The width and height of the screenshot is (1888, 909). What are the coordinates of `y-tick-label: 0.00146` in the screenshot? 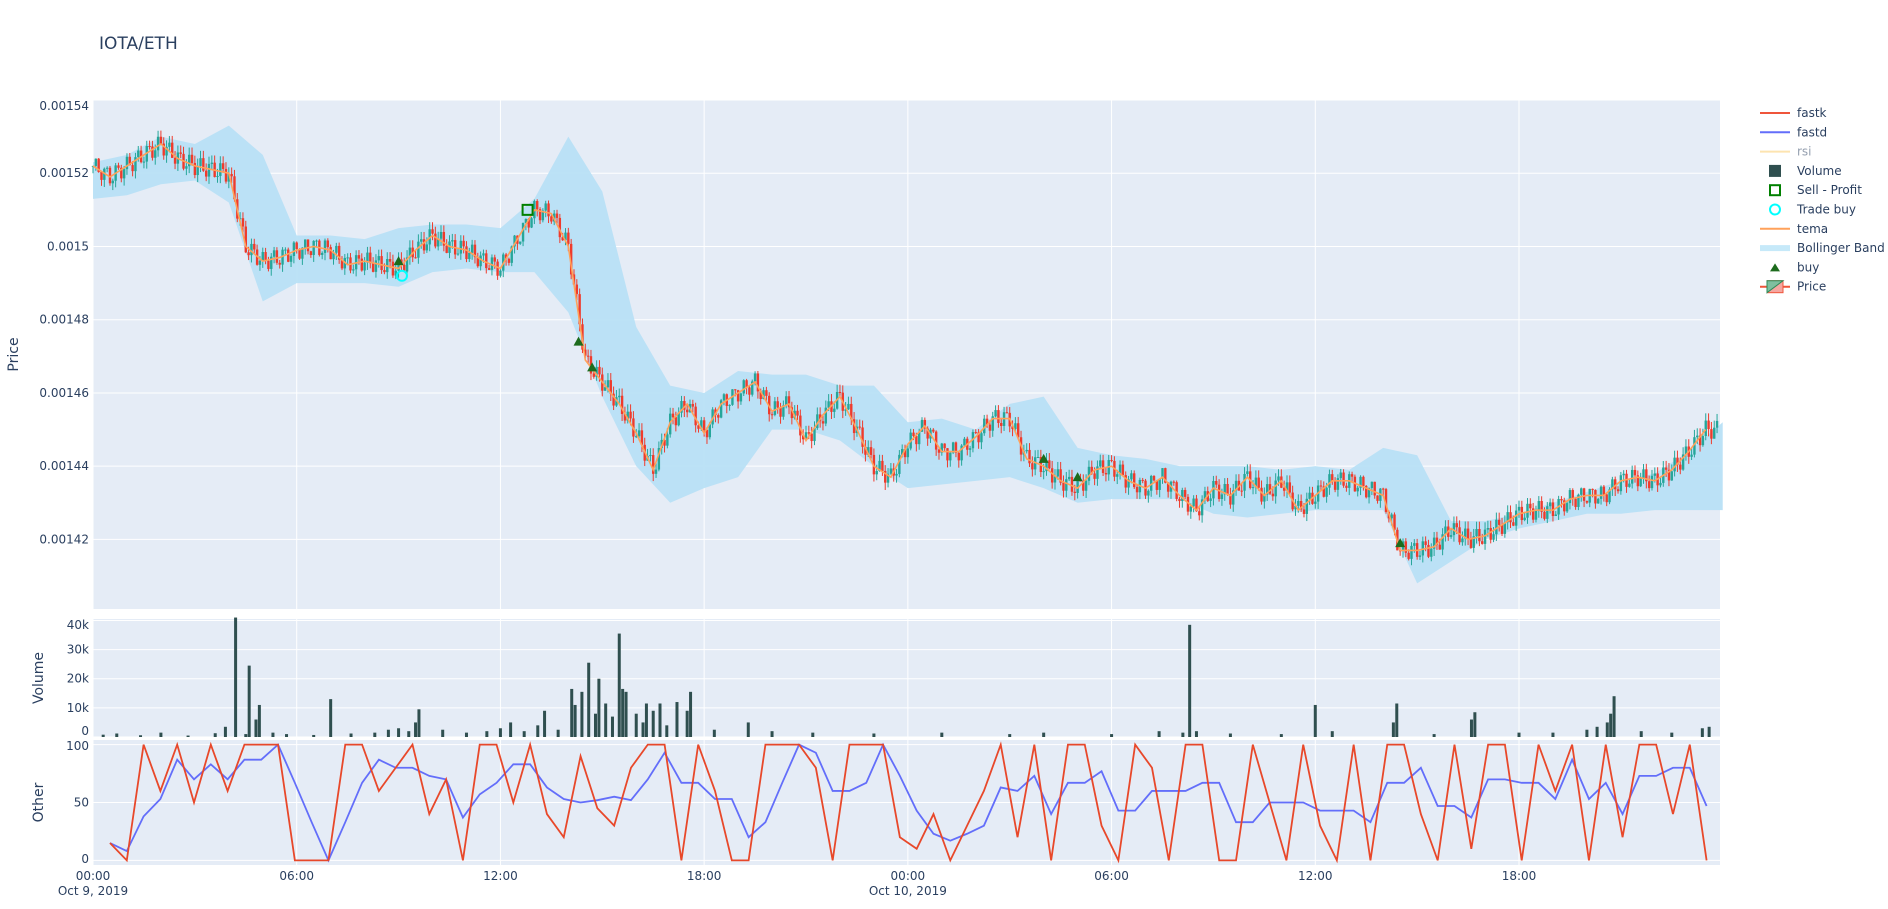 It's located at (64, 393).